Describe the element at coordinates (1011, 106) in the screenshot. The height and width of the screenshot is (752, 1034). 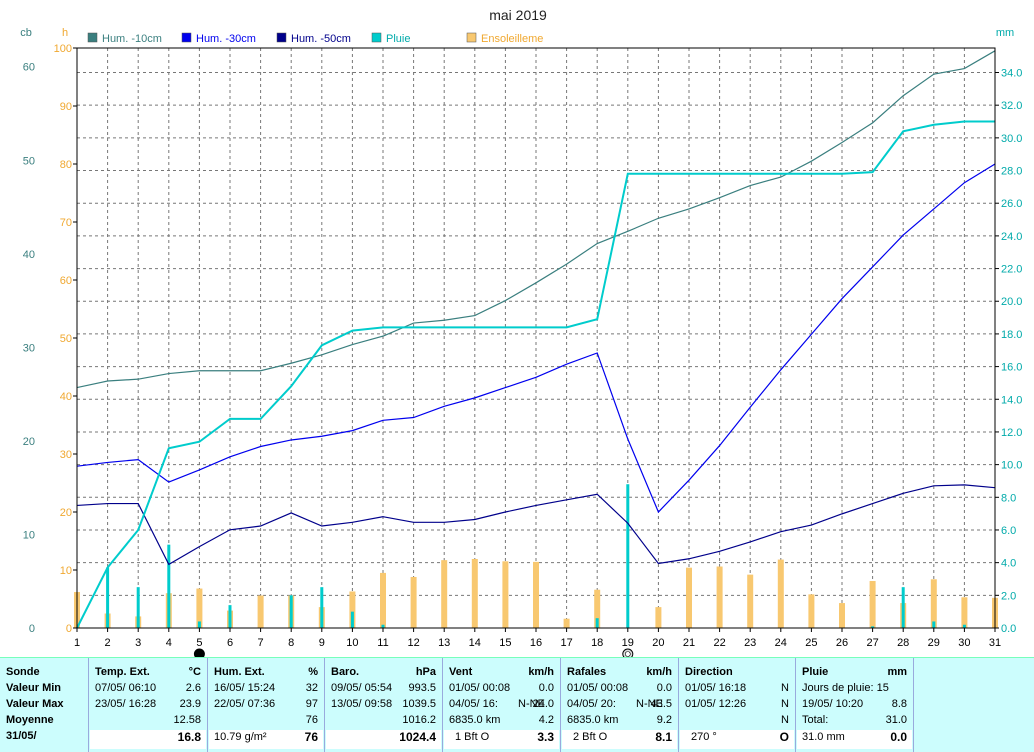
I see `y-tick-label: 32.0` at that location.